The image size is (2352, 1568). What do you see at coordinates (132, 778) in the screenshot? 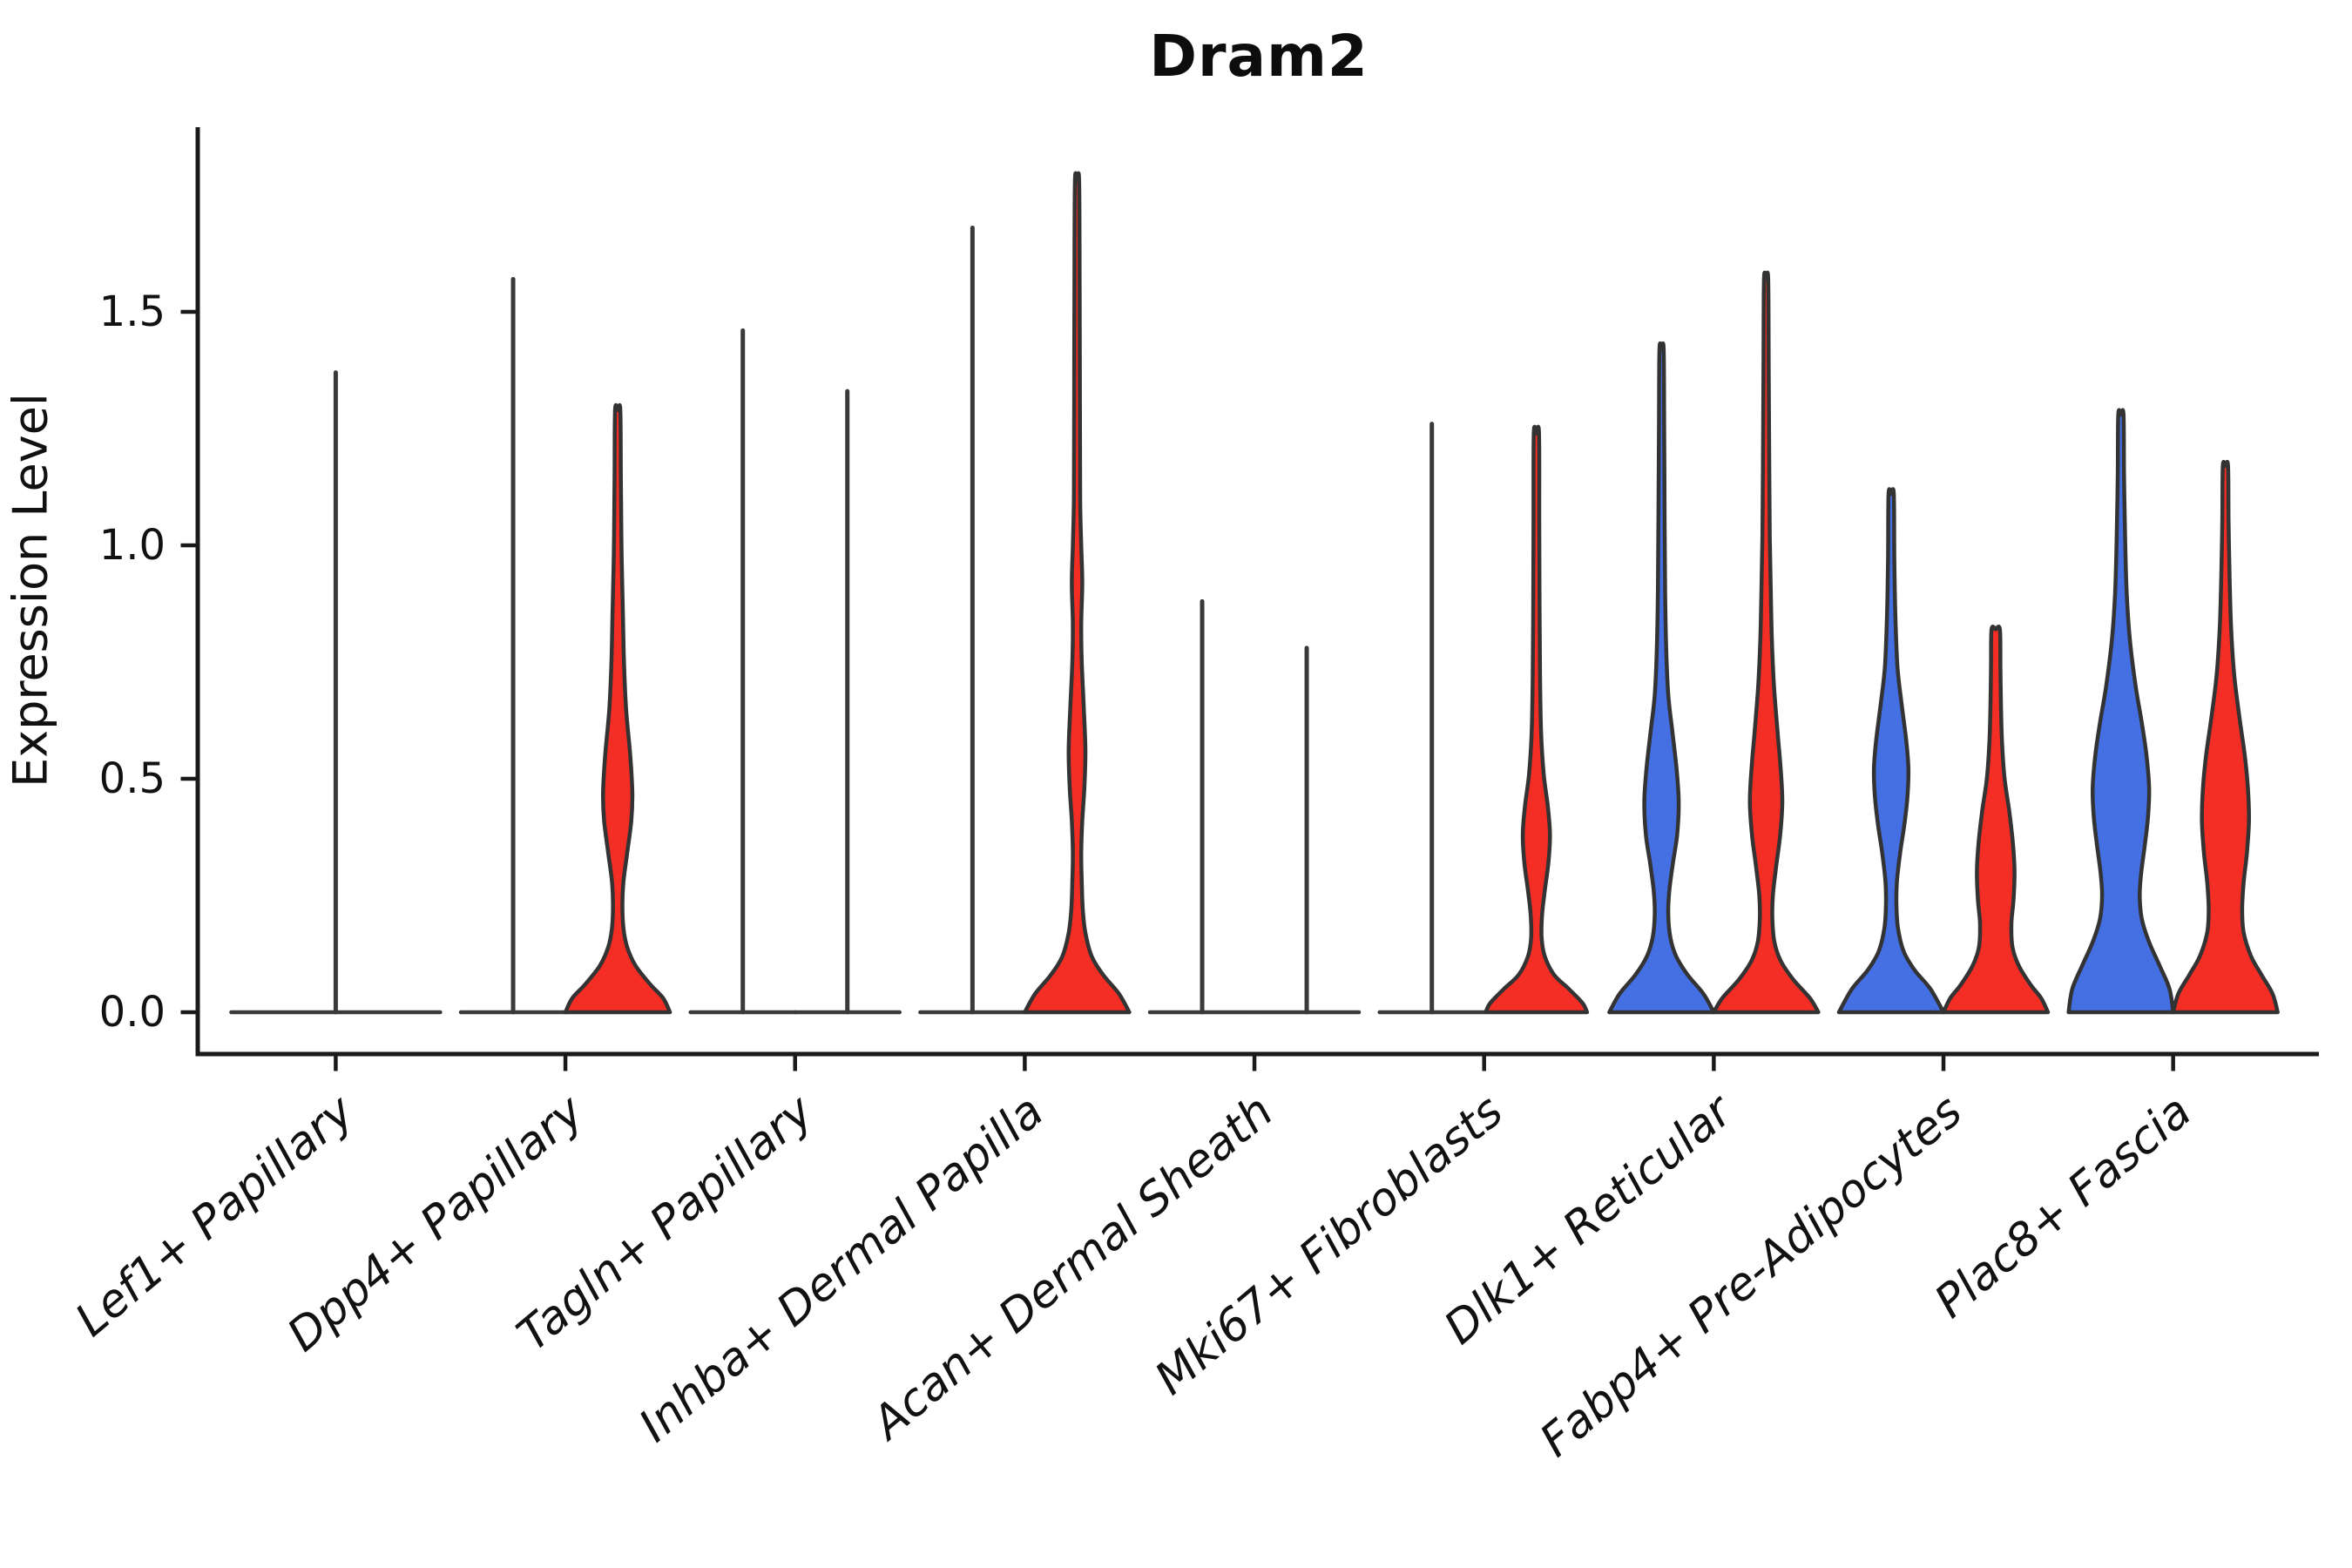
I see `y-tick-label: 0.5` at bounding box center [132, 778].